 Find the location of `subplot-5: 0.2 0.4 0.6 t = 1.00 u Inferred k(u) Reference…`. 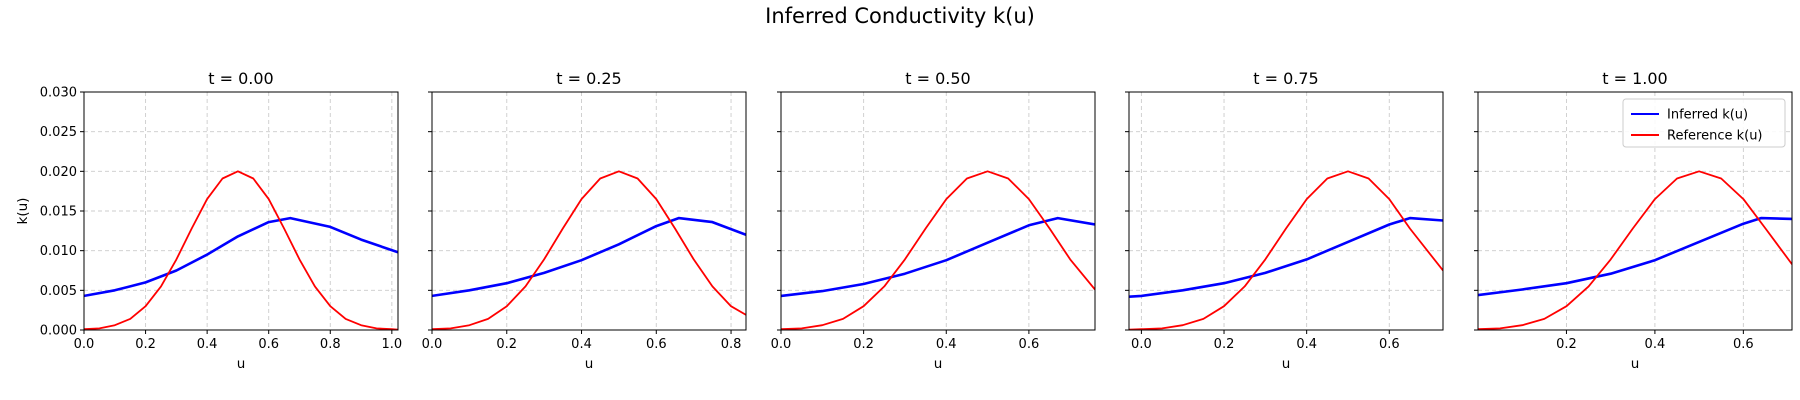

subplot-5: 0.2 0.4 0.6 t = 1.00 u Inferred k(u) Reference… is located at coordinates (1633, 220).